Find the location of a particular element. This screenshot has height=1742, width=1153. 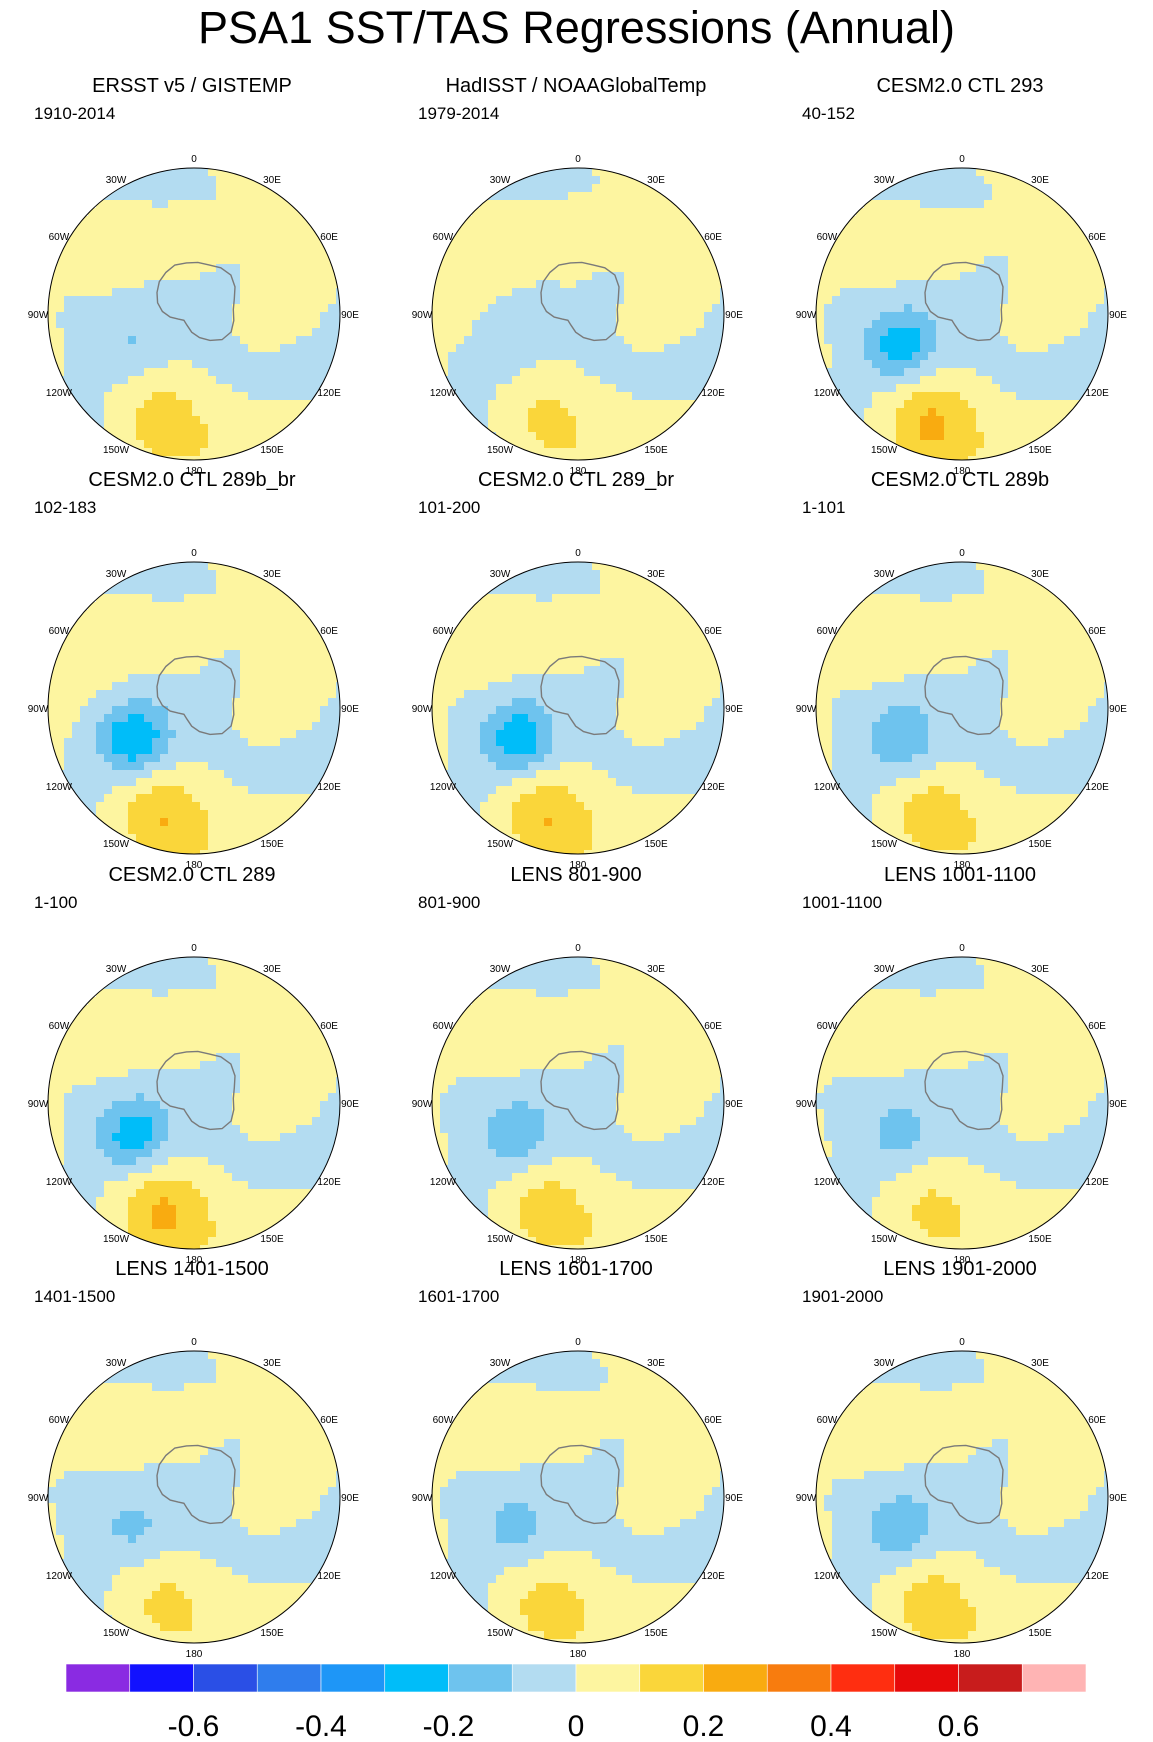

panel-period: 1979-2014 is located at coordinates (459, 113).